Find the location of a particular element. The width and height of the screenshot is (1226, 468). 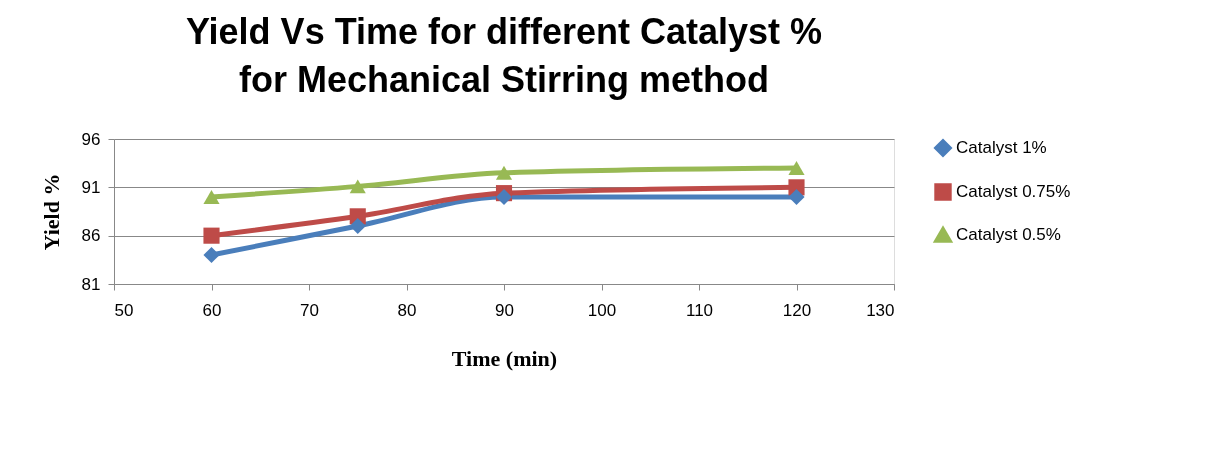

legend-label: Catalyst 1% is located at coordinates (1001, 147).